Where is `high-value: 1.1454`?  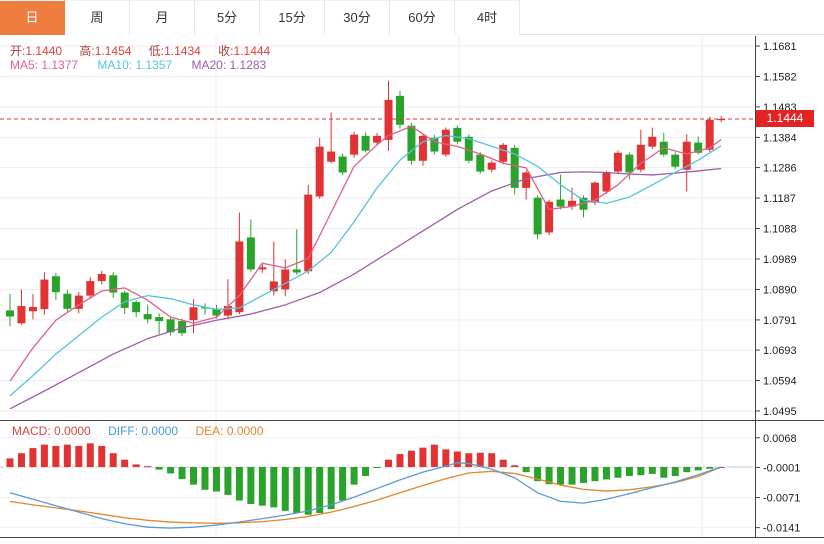
high-value: 1.1454 is located at coordinates (113, 51).